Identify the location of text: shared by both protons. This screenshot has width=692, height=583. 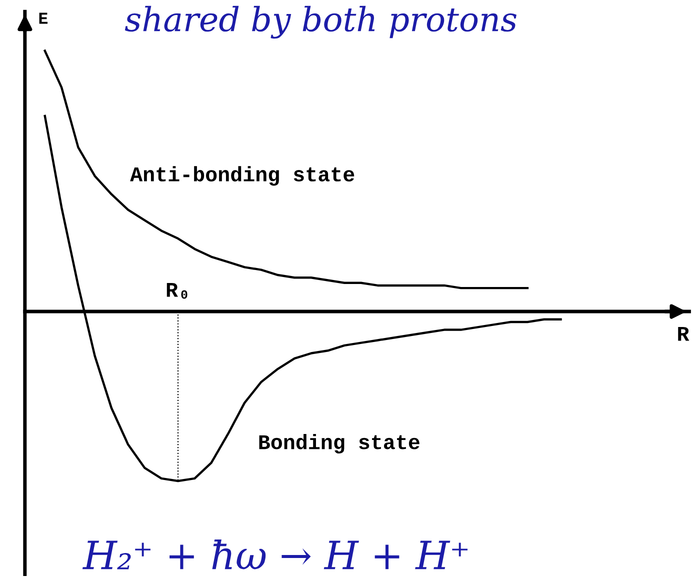
(320, 22).